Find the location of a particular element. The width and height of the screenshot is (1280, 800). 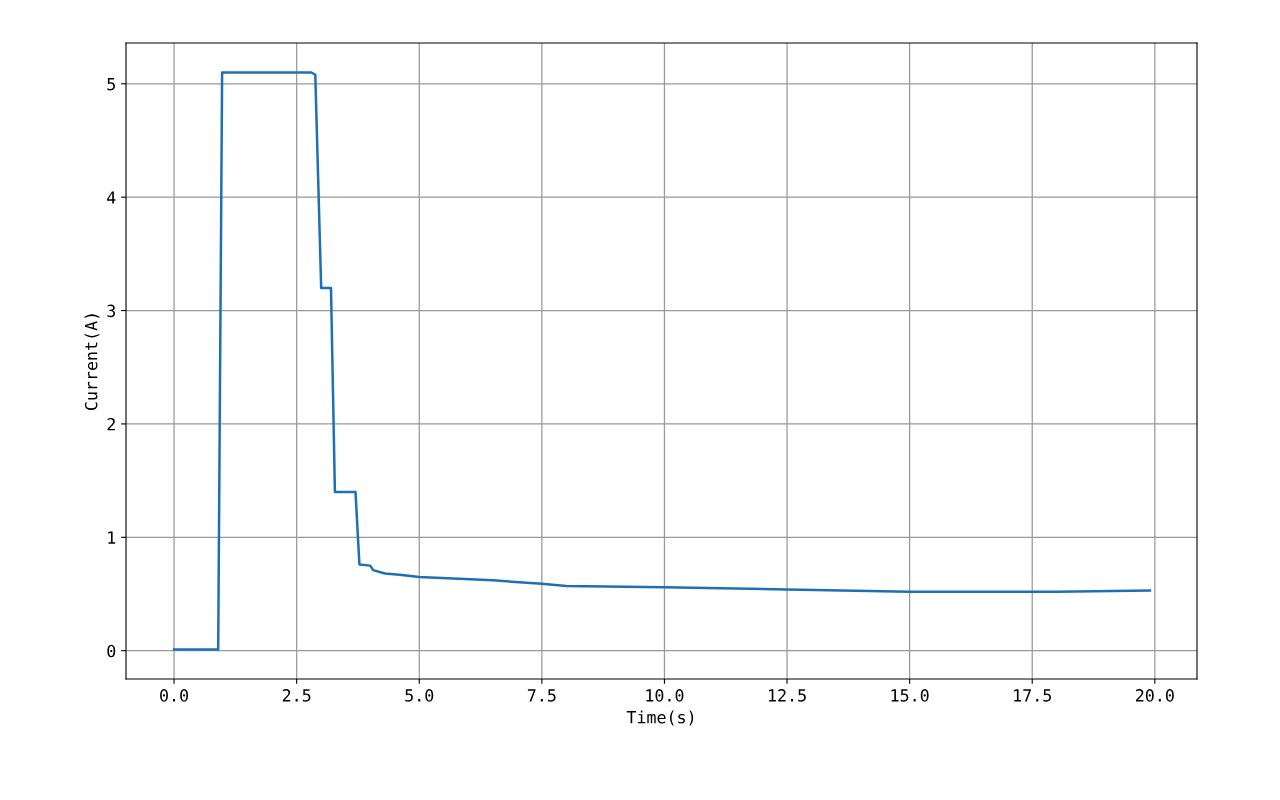

x-tick-label: 17.5 is located at coordinates (1032, 695).